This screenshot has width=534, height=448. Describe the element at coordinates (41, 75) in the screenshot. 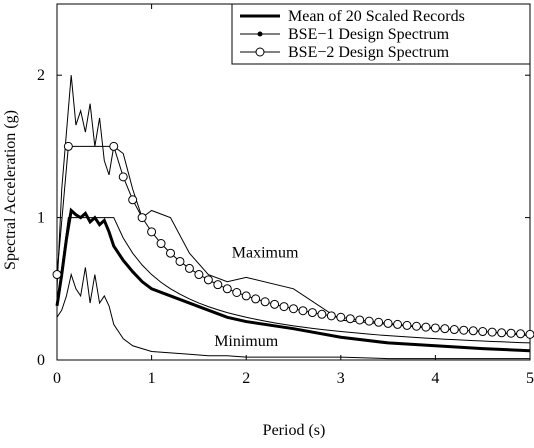

I see `y-tick-label: 2` at that location.